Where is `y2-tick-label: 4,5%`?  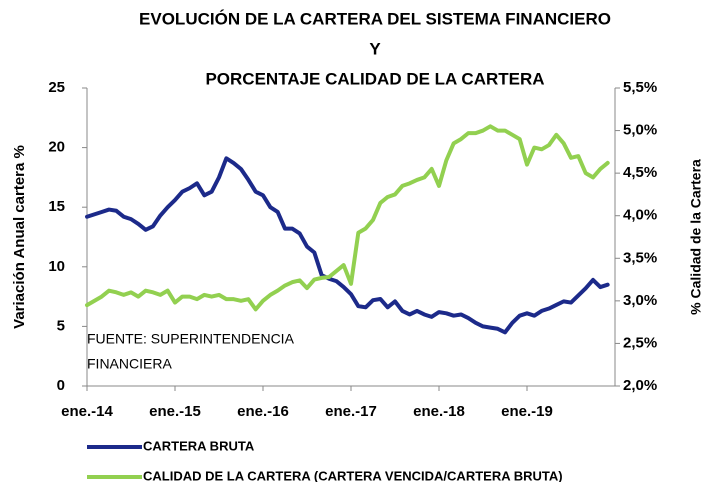
y2-tick-label: 4,5% is located at coordinates (640, 172).